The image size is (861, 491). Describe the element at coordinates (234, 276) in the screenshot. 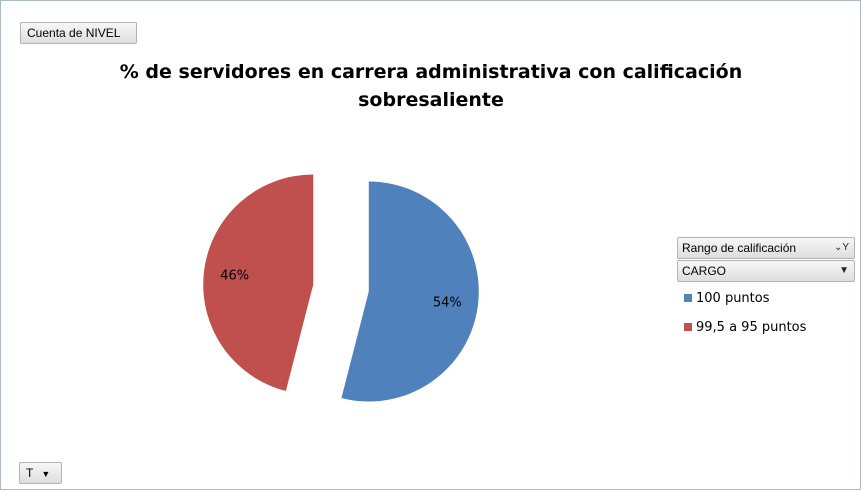

I see `data-label-2: 46%` at that location.